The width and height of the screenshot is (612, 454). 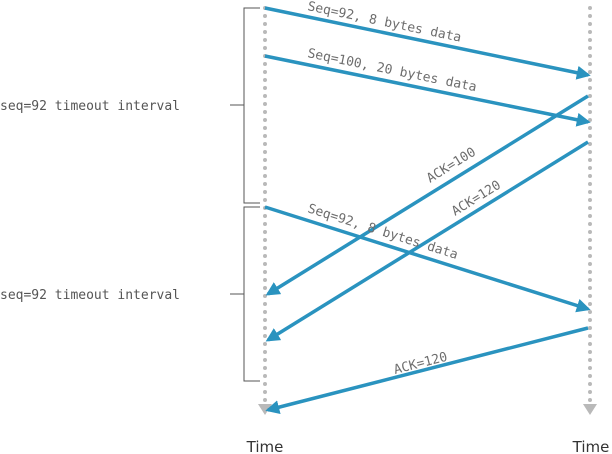 What do you see at coordinates (427, 43) in the screenshot?
I see `message-arrow-seq92` at bounding box center [427, 43].